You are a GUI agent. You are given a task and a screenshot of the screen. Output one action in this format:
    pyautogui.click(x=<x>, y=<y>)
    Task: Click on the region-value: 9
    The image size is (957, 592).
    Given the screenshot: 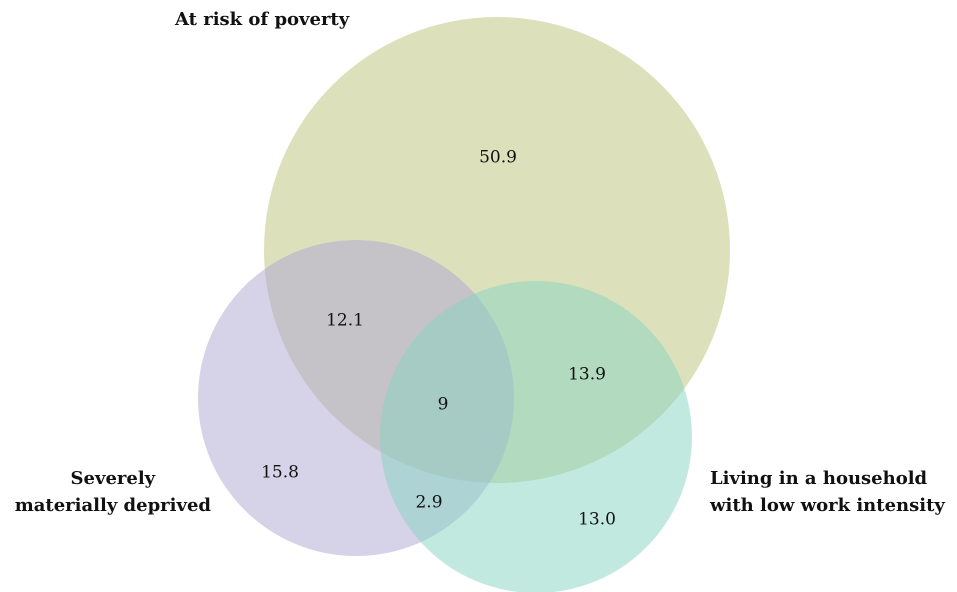 What is the action you would take?
    pyautogui.click(x=443, y=405)
    